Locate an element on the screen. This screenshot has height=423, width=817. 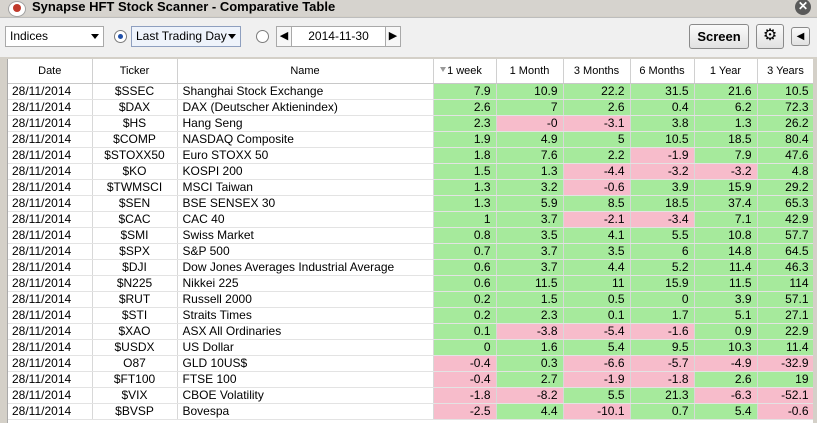
cell-ticker: $TWMSCI is located at coordinates (135, 187).